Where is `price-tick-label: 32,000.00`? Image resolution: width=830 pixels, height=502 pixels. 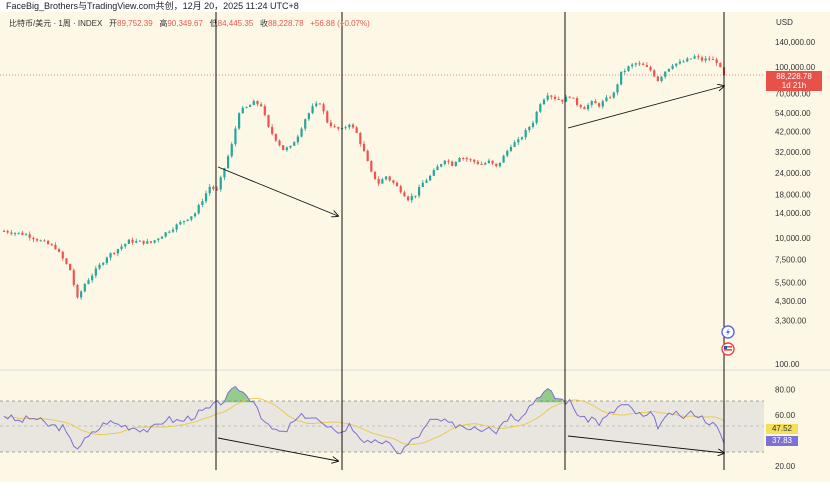
price-tick-label: 32,000.00 is located at coordinates (793, 152).